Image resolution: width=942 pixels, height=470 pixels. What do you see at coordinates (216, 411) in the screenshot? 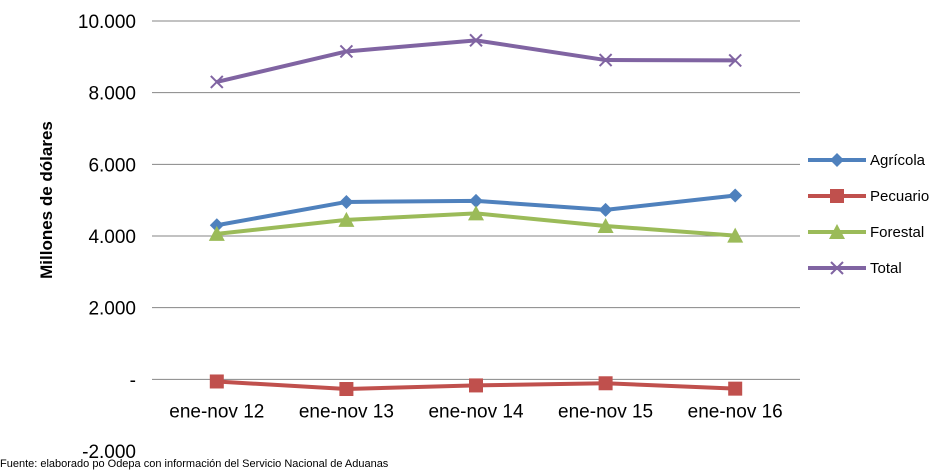
I see `x-tick-label: ene-nov 12` at bounding box center [216, 411].